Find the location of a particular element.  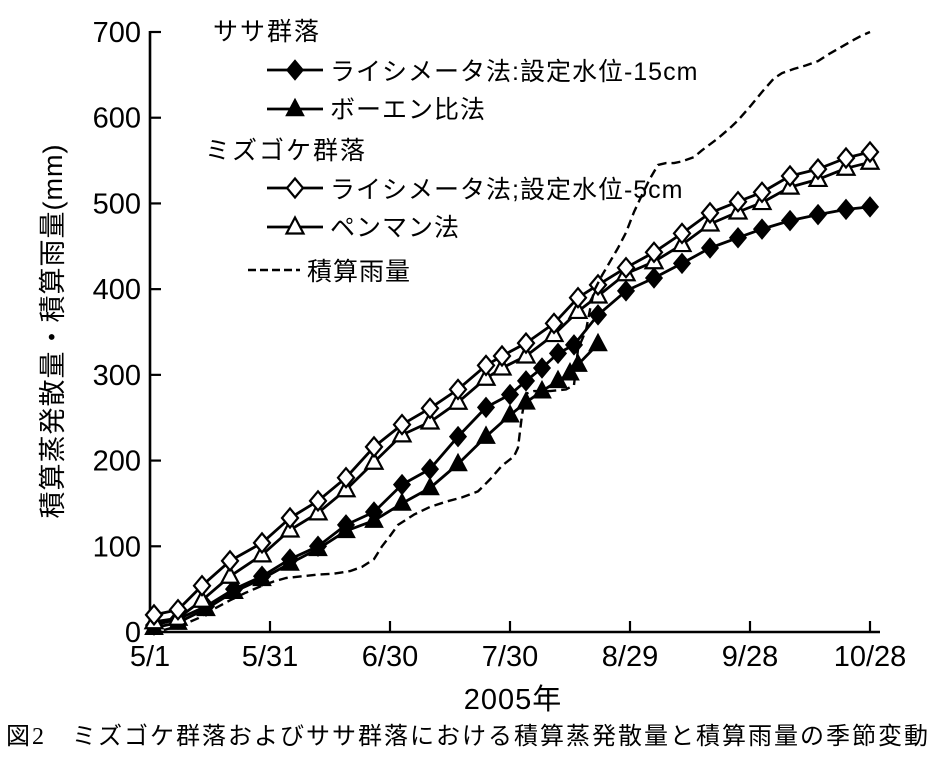

dashed-line-icon is located at coordinates (274, 270).